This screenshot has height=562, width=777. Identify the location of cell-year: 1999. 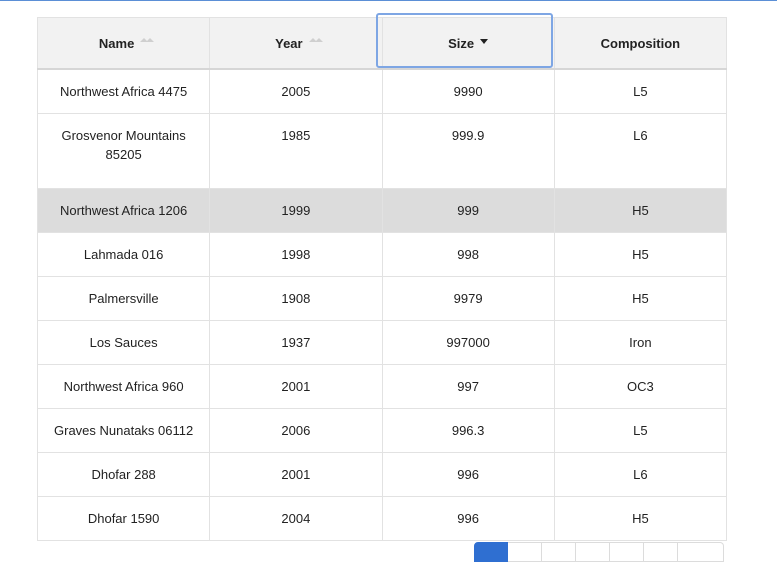
(296, 210).